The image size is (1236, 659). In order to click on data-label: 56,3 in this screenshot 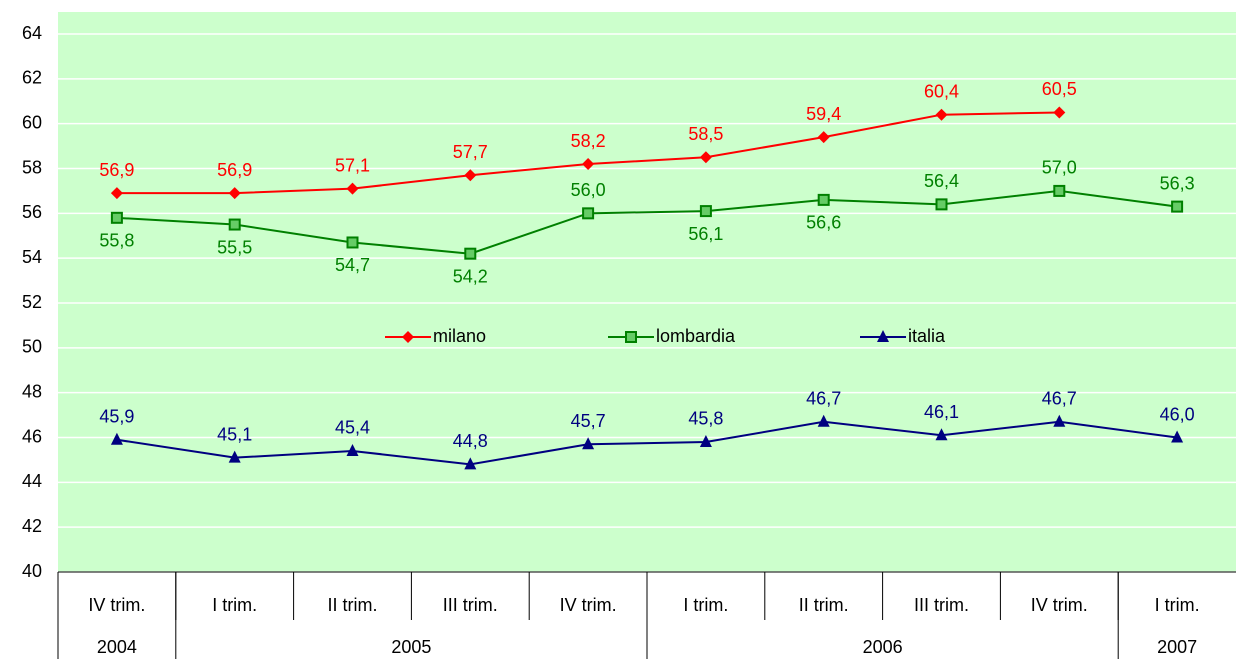, I will do `click(1177, 183)`.